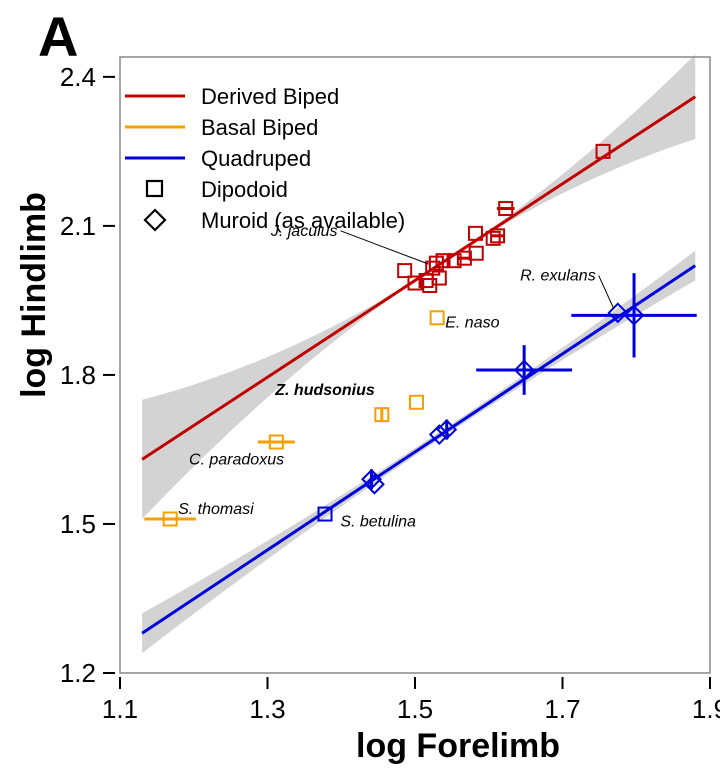  Describe the element at coordinates (458, 746) in the screenshot. I see `x-axis-title: log Forelimb` at that location.